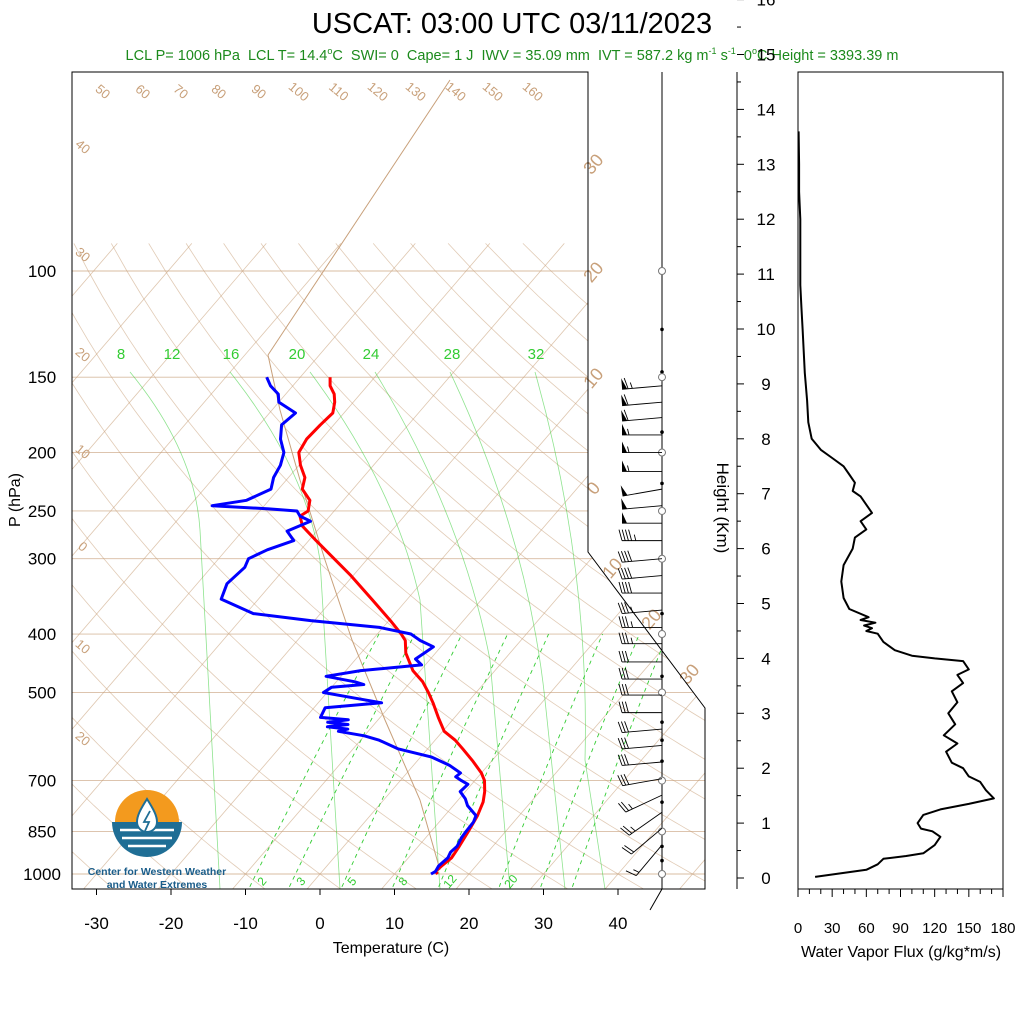 The height and width of the screenshot is (1024, 1024). What do you see at coordinates (82, 546) in the screenshot?
I see `dry-adiabat-label: 0` at bounding box center [82, 546].